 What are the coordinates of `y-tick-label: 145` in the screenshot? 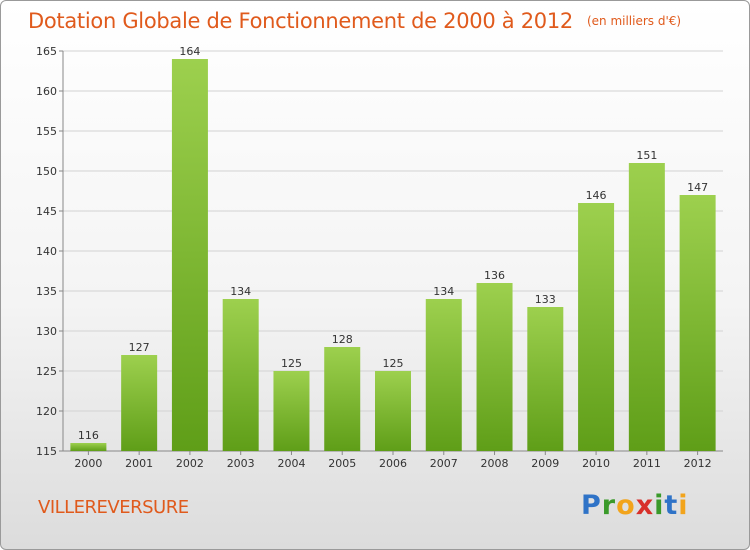 It's located at (46, 211).